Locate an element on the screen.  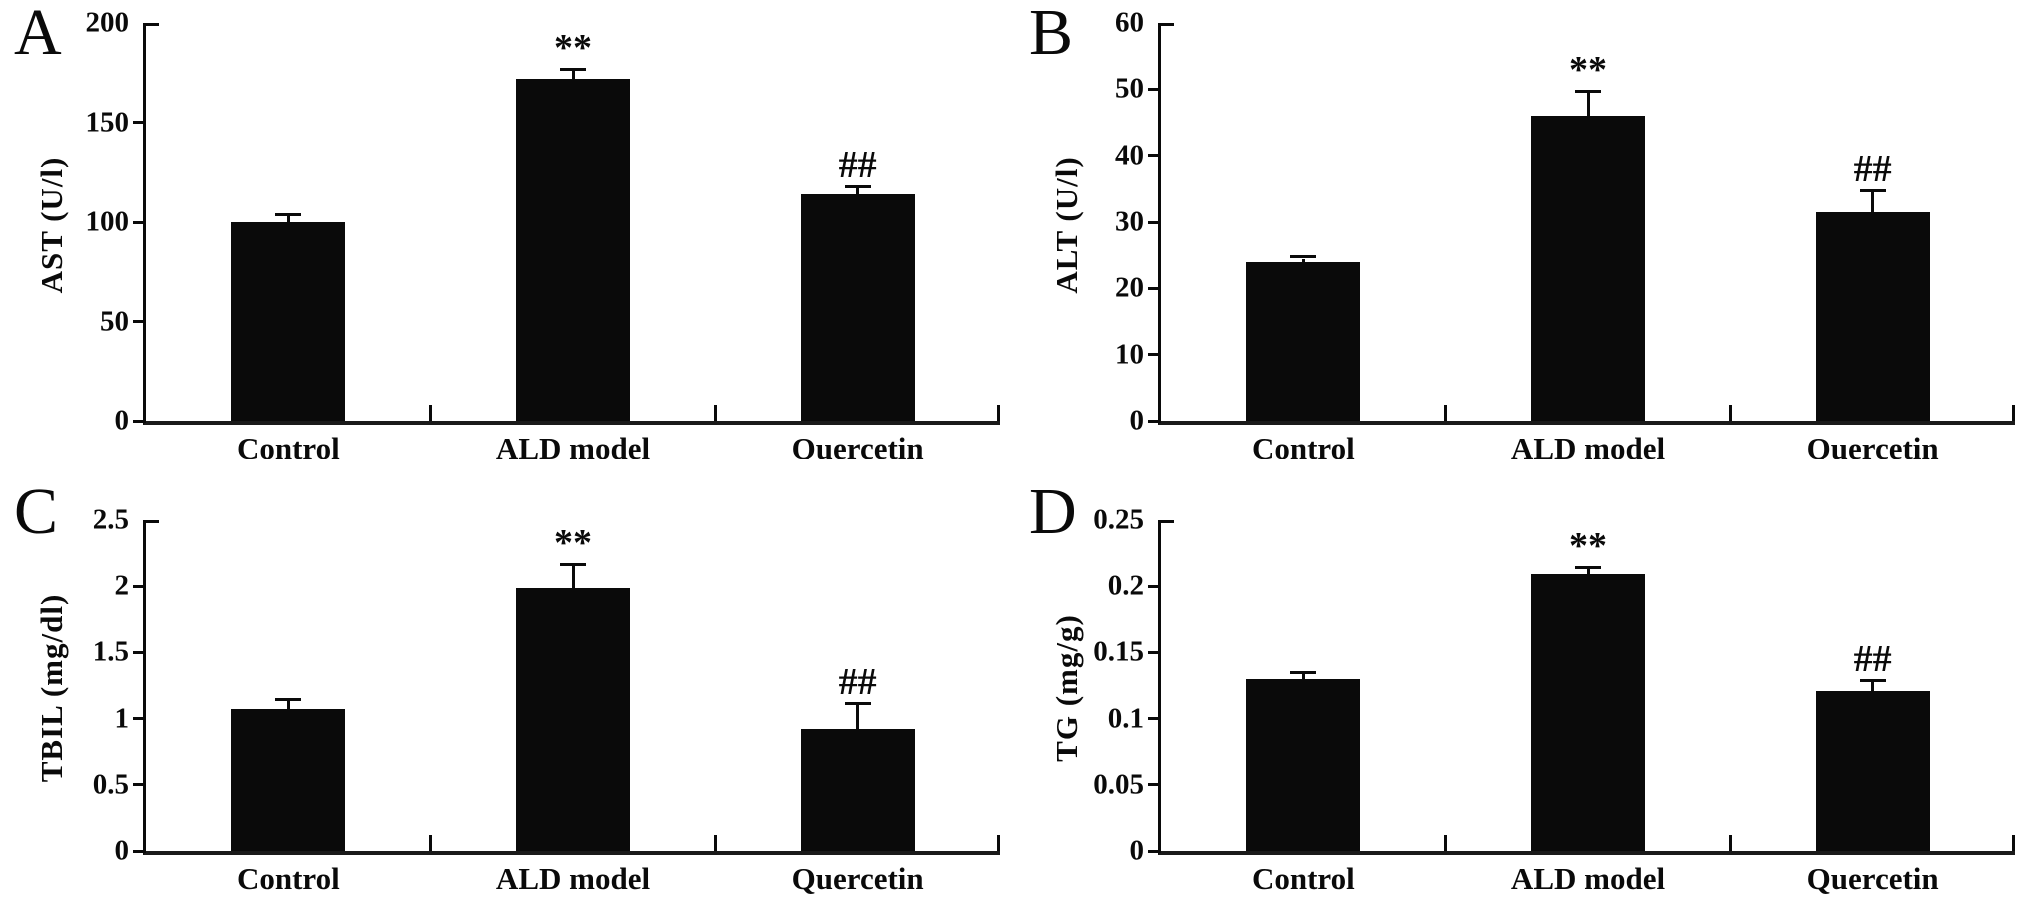
panel-d-y-tick-label: 0 is located at coordinates (1137, 850).